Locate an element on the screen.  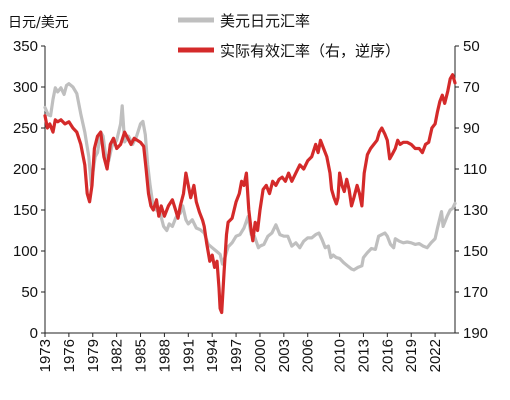
y-left-tick-label: 200 is located at coordinates (25, 169).